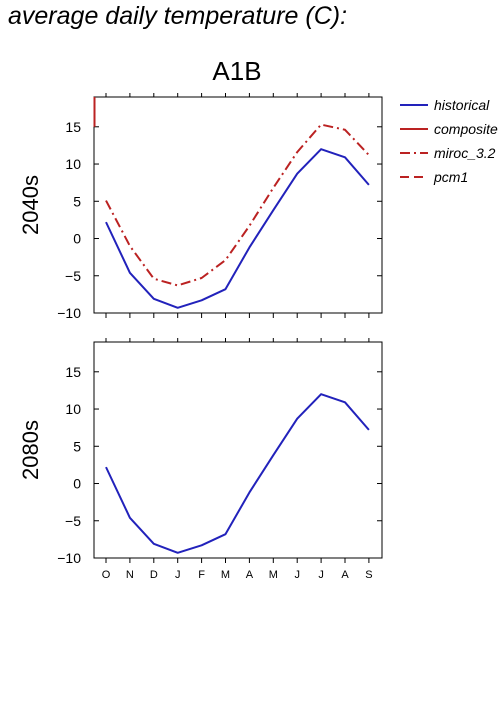  I want to click on x-tick-label: S, so click(368, 575).